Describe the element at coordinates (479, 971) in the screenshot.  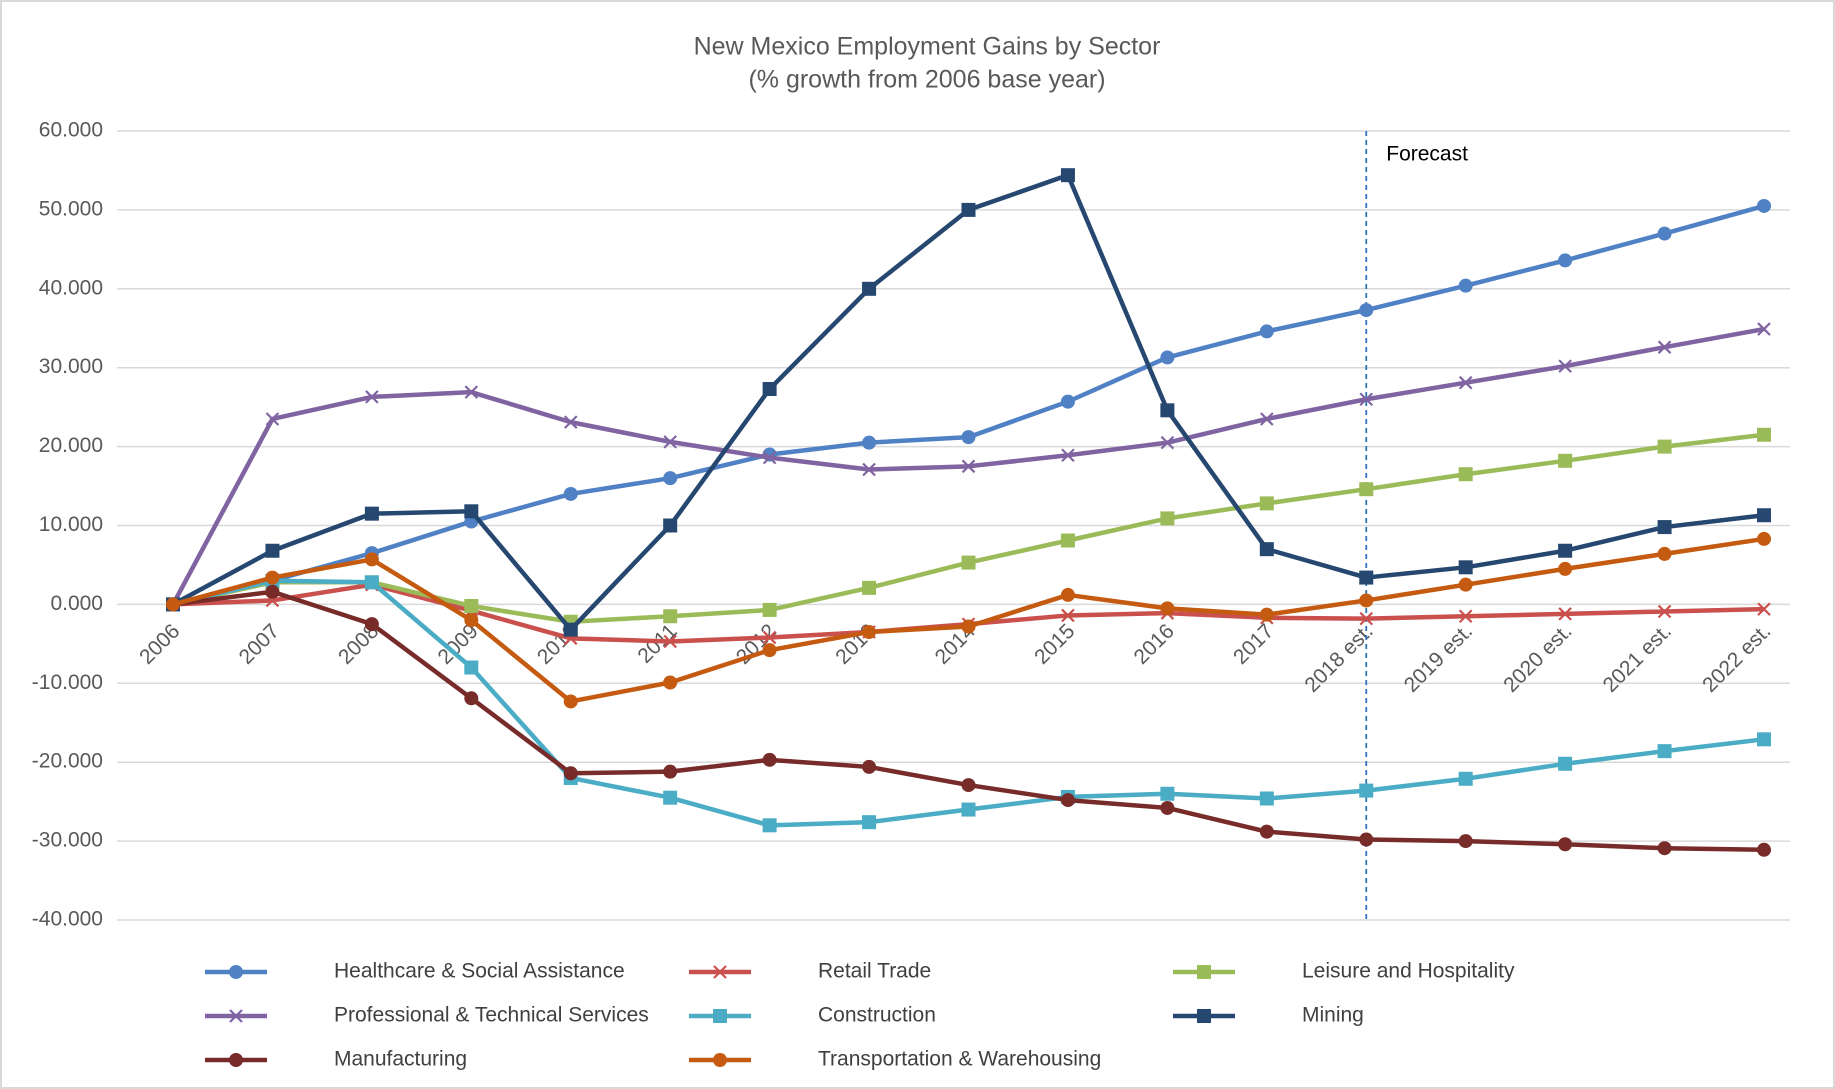
I see `legend-label: Healthcare & Social Assistance` at that location.